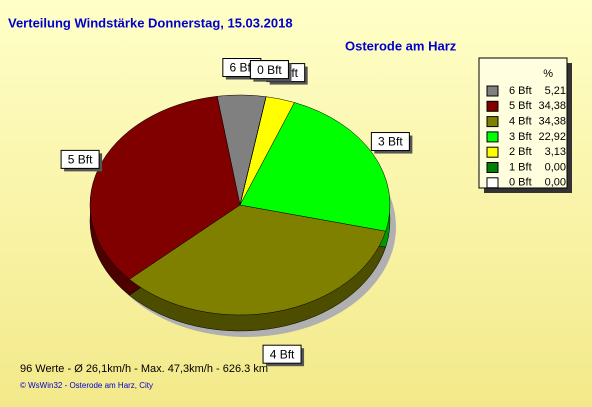 The image size is (592, 407). What do you see at coordinates (86, 385) in the screenshot?
I see `credit: © WsWin32 - Osterode am Harz, City` at bounding box center [86, 385].